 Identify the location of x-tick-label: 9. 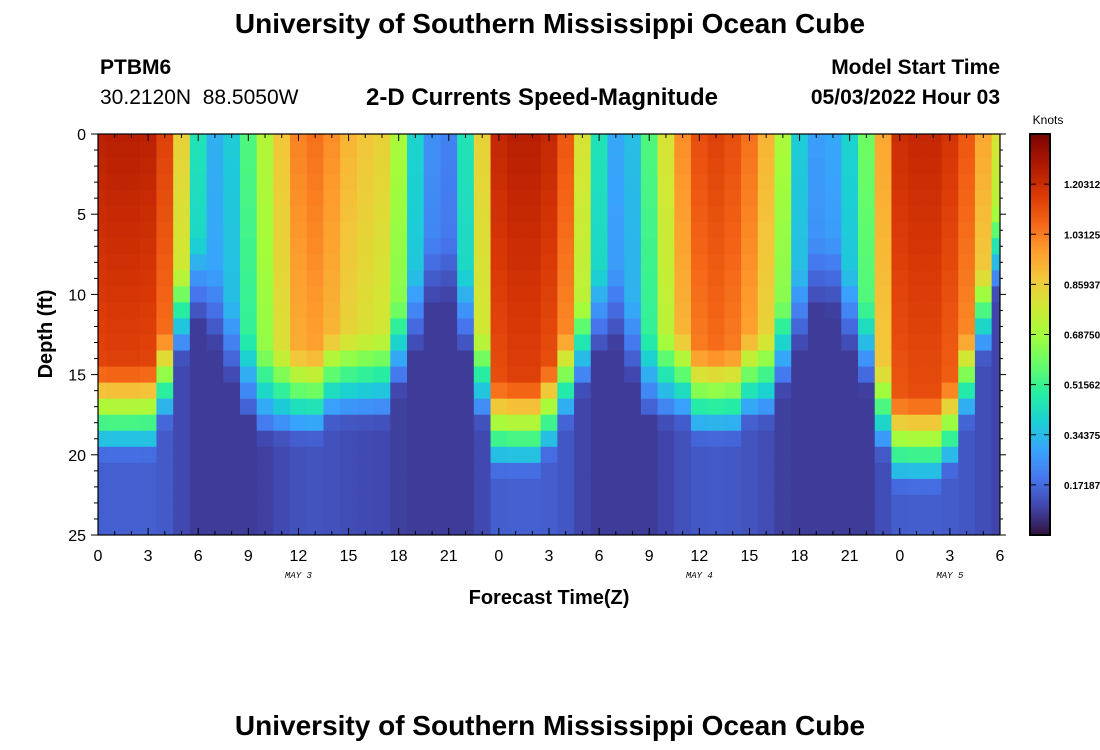
(248, 556).